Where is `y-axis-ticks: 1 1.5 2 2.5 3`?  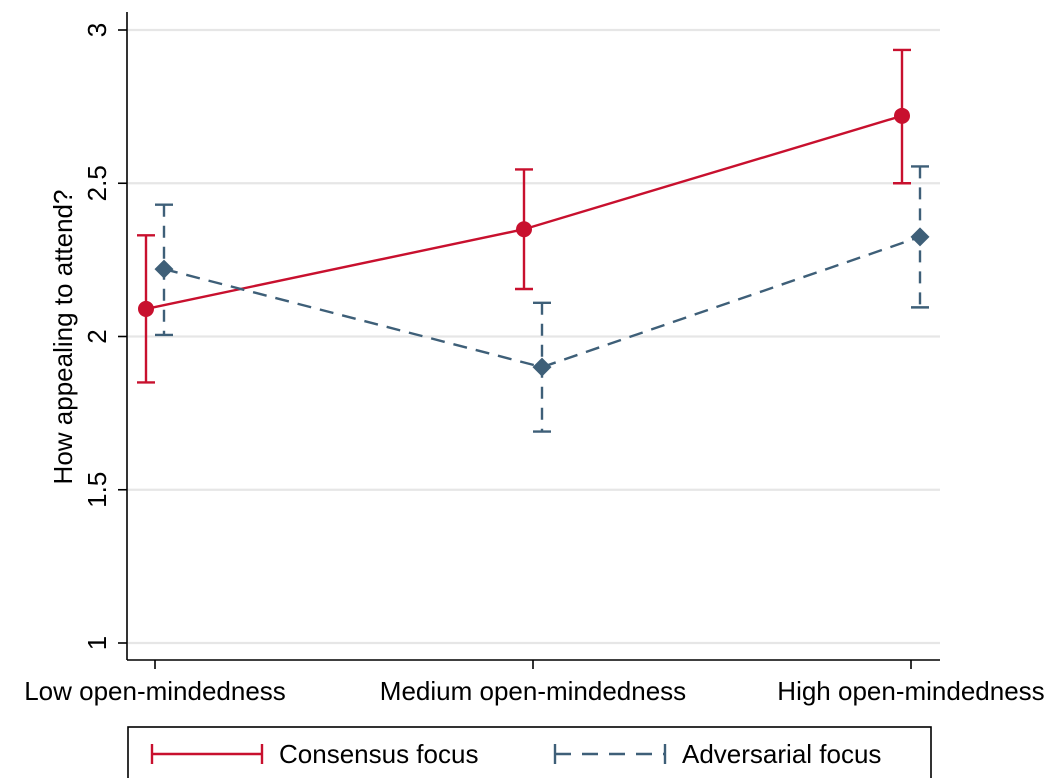 y-axis-ticks: 1 1.5 2 2.5 3 is located at coordinates (104, 336).